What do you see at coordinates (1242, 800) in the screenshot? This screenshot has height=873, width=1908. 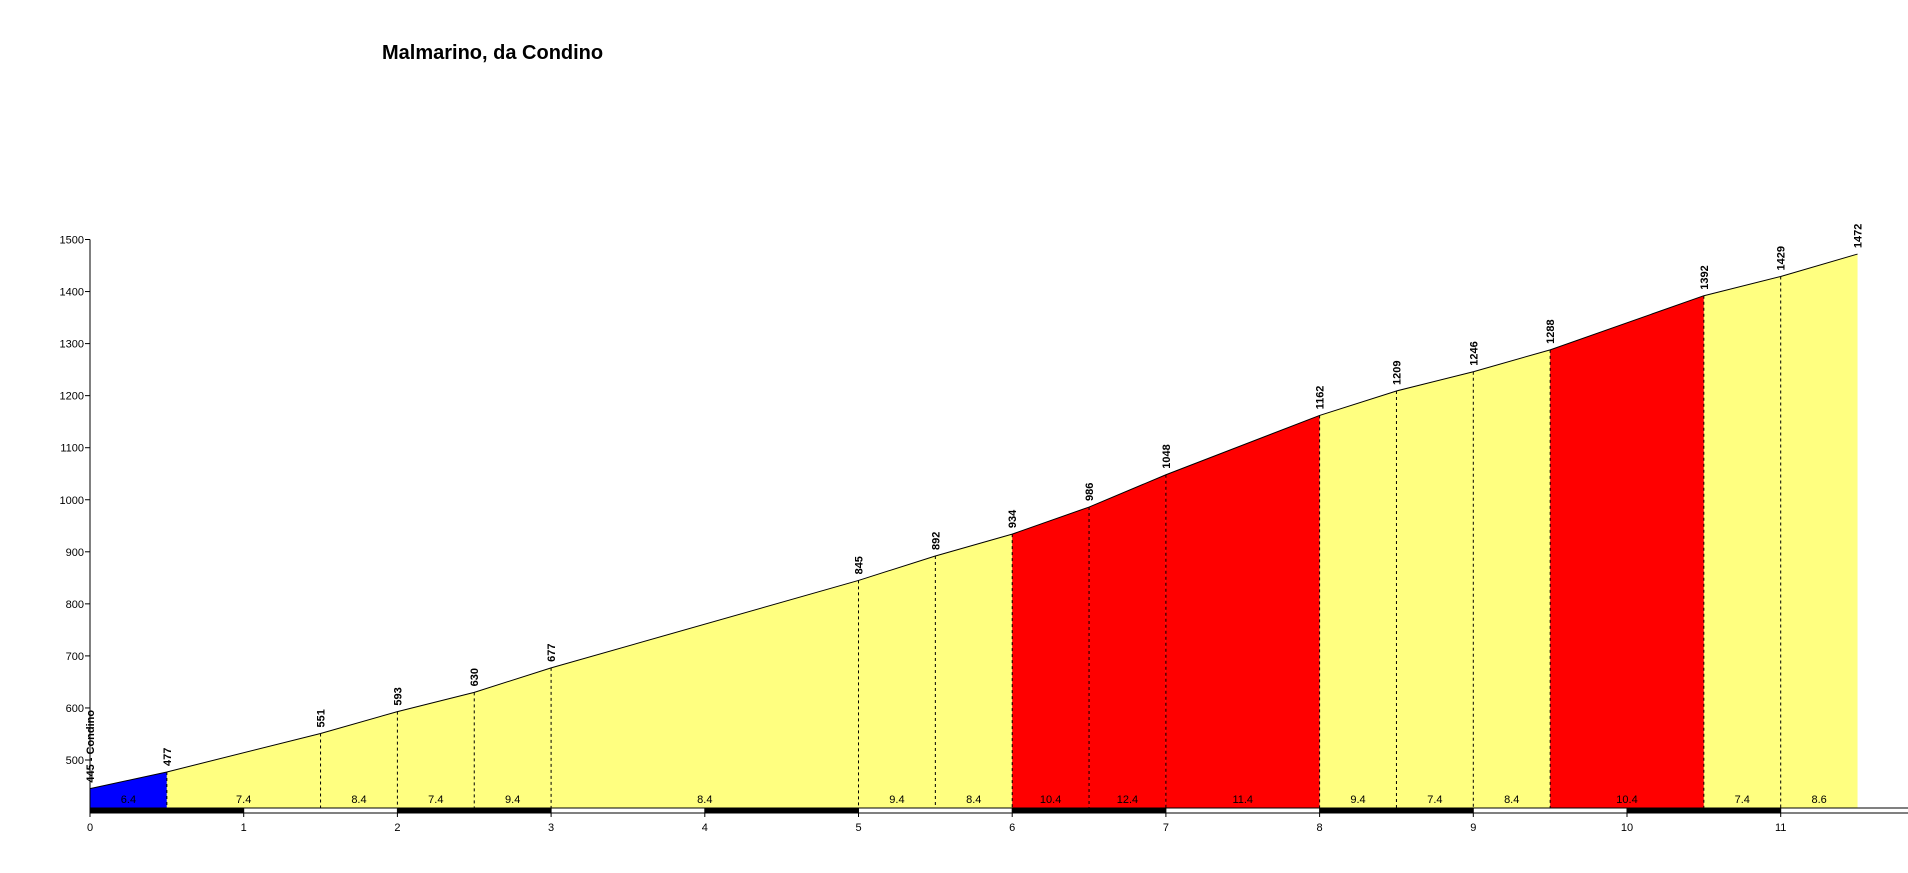 I see `grade-label: 11.4` at bounding box center [1242, 800].